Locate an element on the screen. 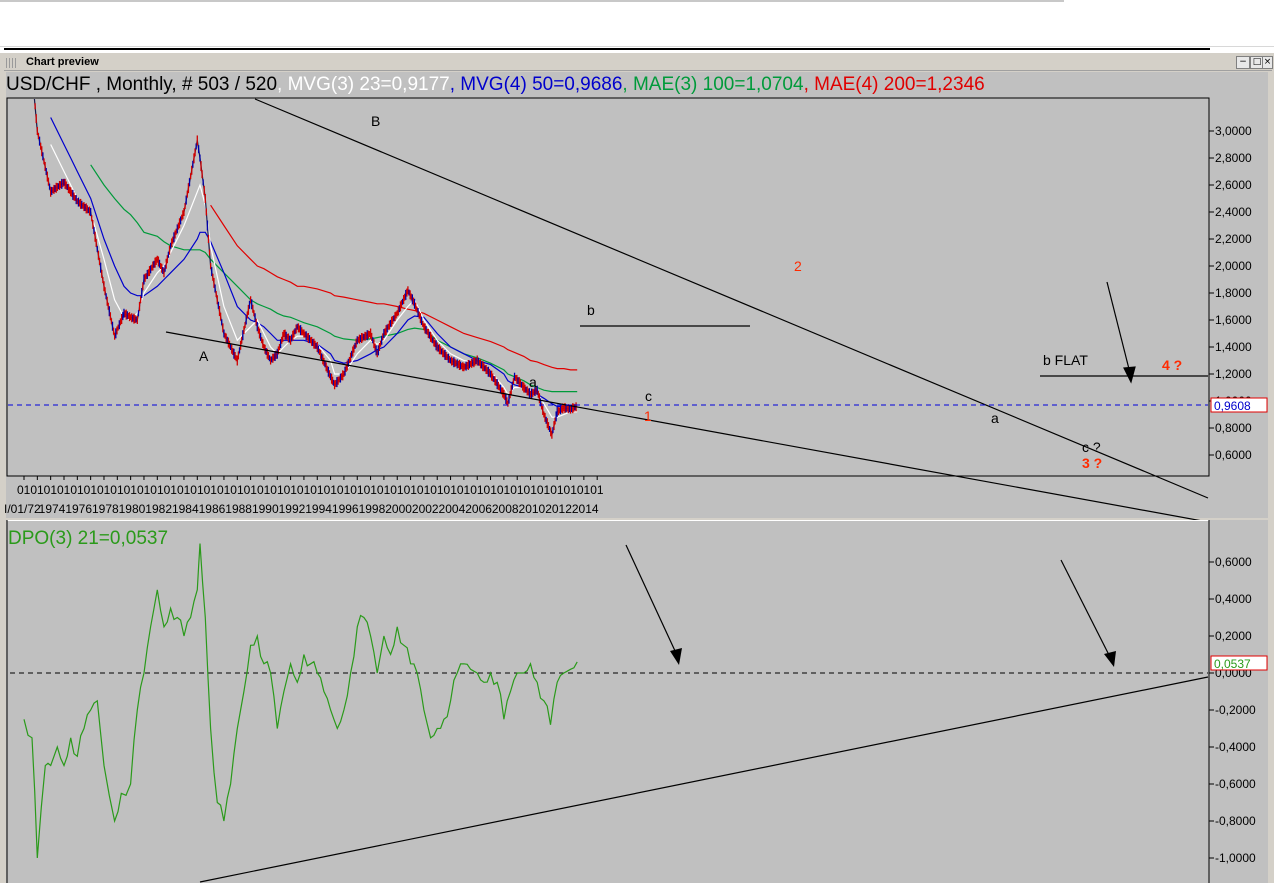 The width and height of the screenshot is (1274, 883). dpo-tick-label: -0,8000 is located at coordinates (1235, 821).